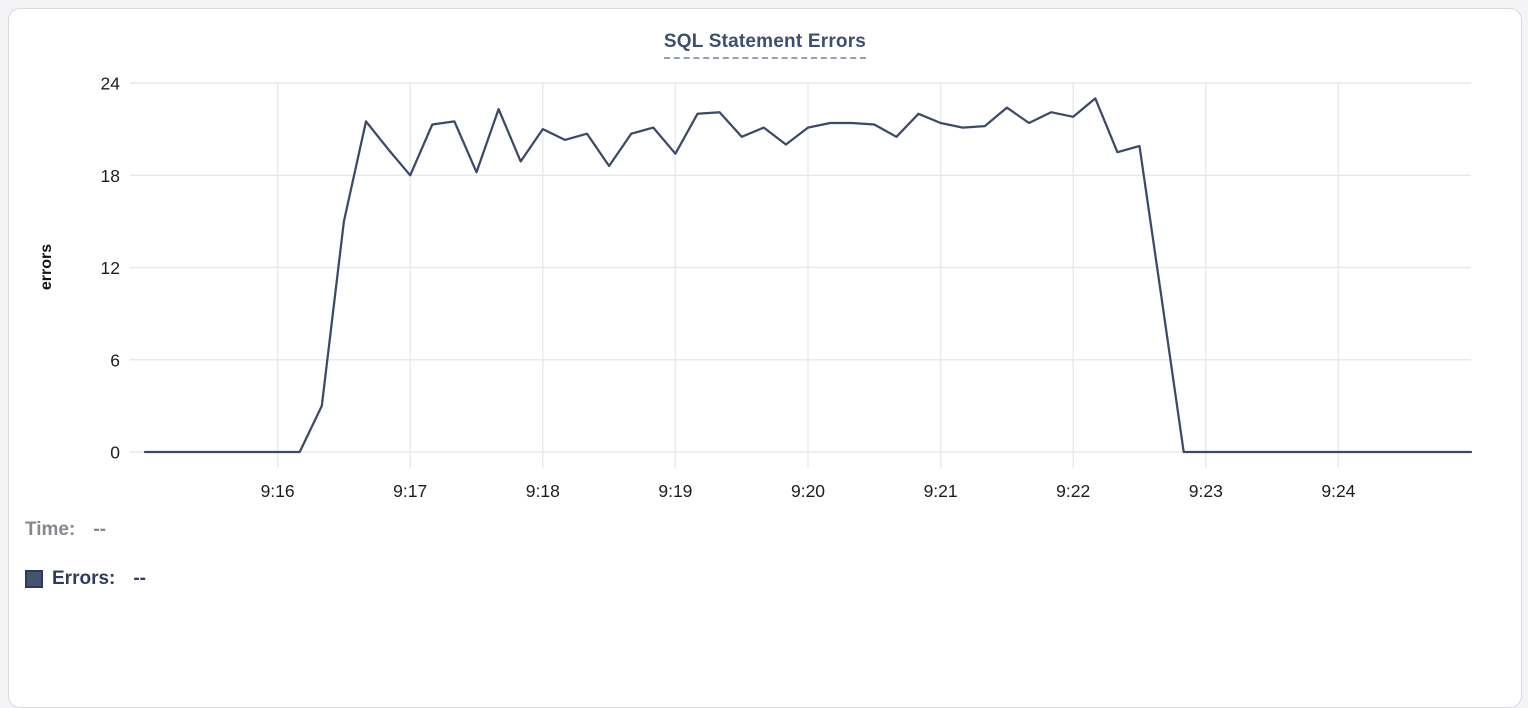 This screenshot has height=708, width=1528. Describe the element at coordinates (85, 530) in the screenshot. I see `legend-row-time: Time: --` at that location.